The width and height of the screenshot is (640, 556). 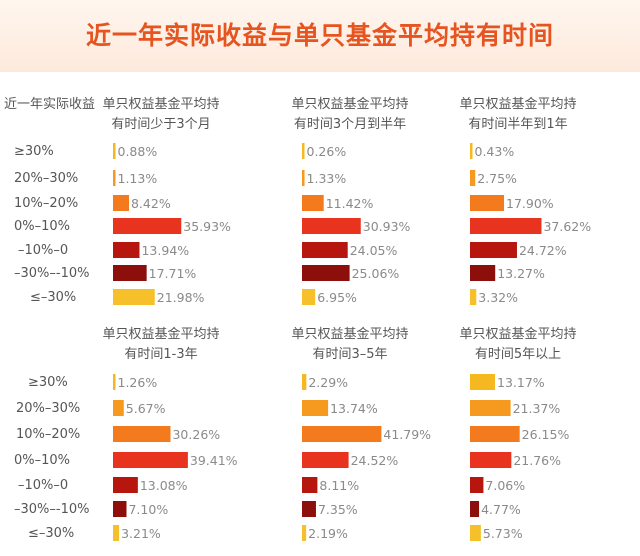 I want to click on bar-value-label: 1.33%, so click(x=327, y=178).